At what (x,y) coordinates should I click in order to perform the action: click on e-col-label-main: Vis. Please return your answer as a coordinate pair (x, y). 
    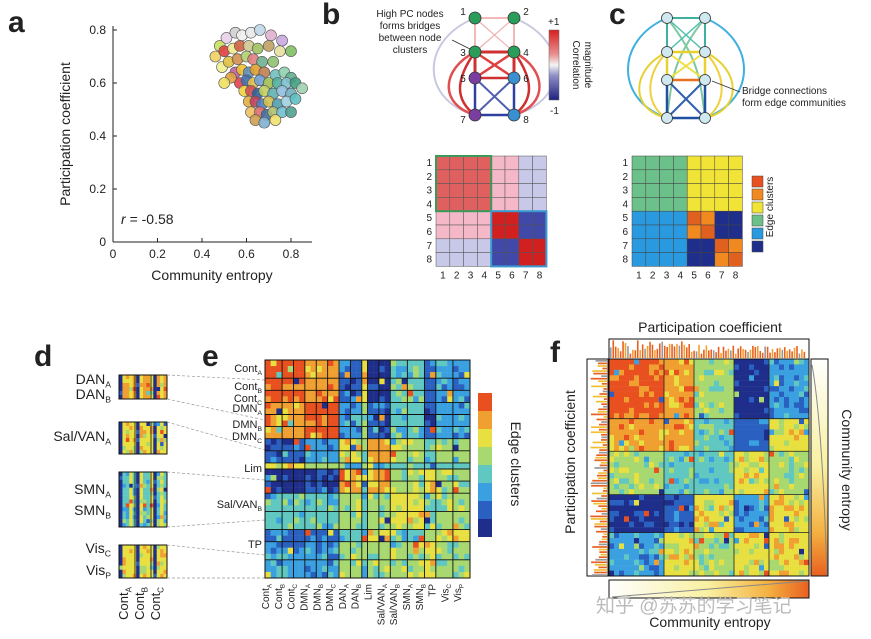
    Looking at the image, I should click on (445, 595).